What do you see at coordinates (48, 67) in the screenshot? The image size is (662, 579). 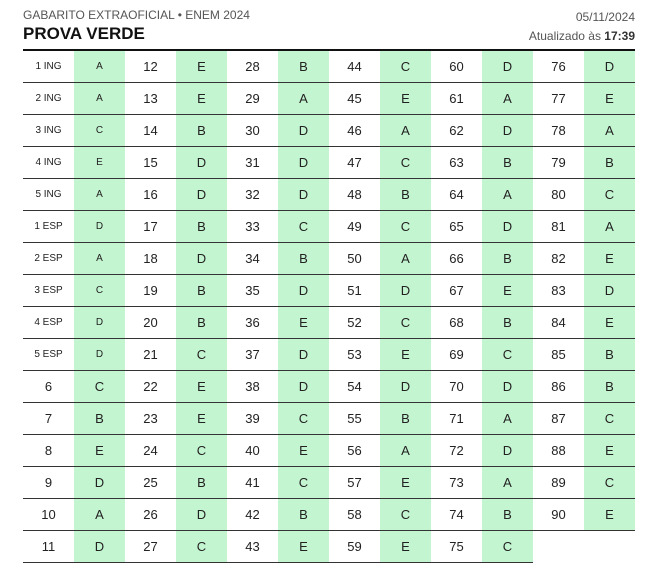 I see `question-number: 1 ING` at bounding box center [48, 67].